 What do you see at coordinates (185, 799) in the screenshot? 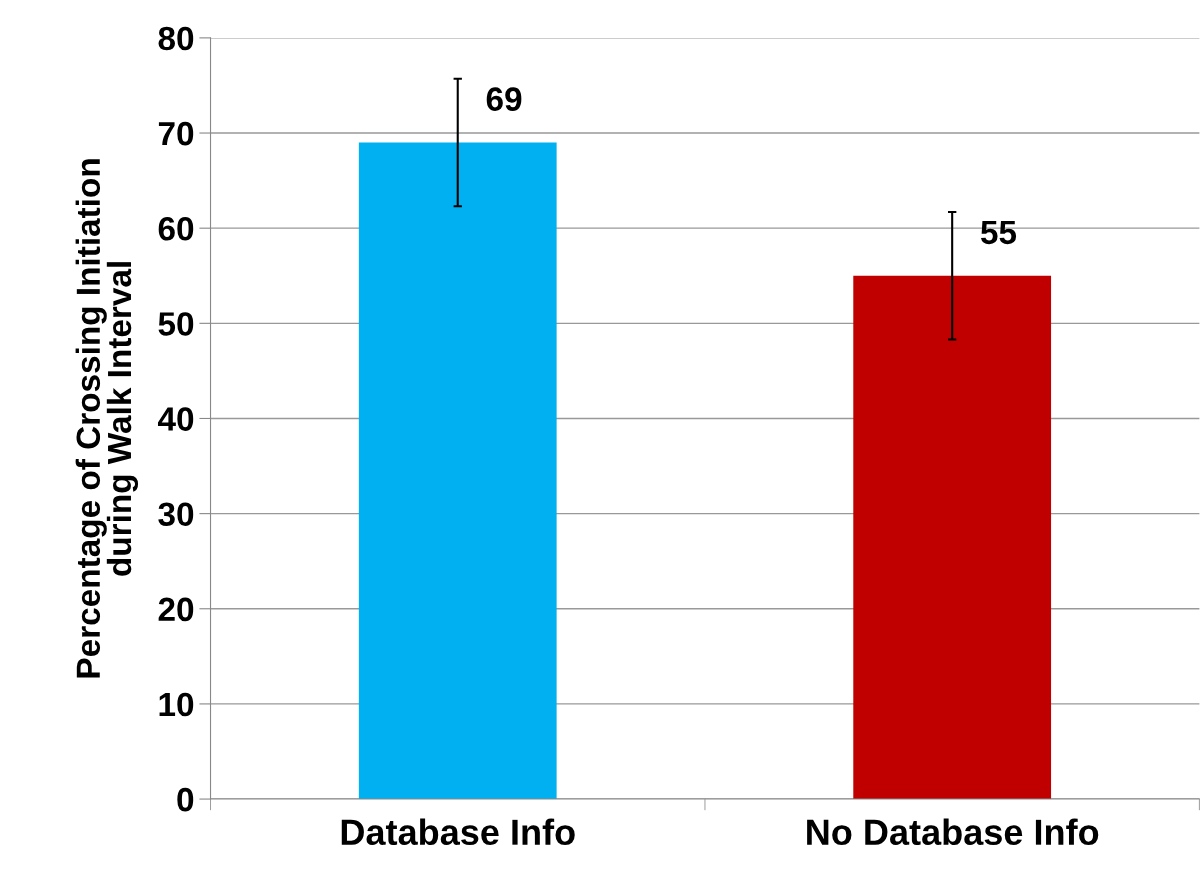
I see `y-tick-label: 0` at bounding box center [185, 799].